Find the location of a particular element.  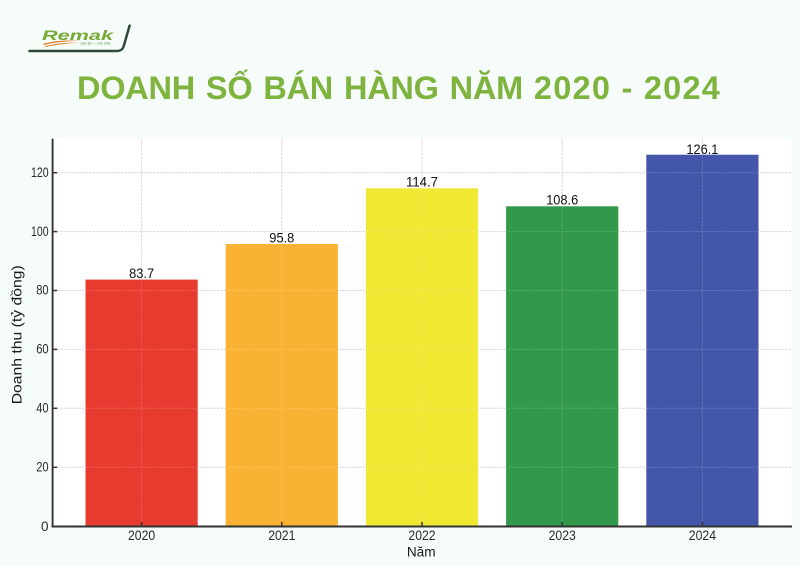

svg-text: 114.7 is located at coordinates (422, 182).